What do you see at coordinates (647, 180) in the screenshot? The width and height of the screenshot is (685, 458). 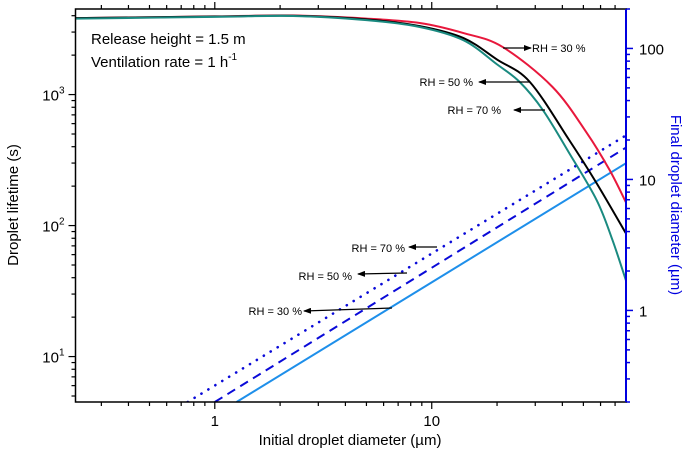 I see `y2-tick-label: 10` at bounding box center [647, 180].